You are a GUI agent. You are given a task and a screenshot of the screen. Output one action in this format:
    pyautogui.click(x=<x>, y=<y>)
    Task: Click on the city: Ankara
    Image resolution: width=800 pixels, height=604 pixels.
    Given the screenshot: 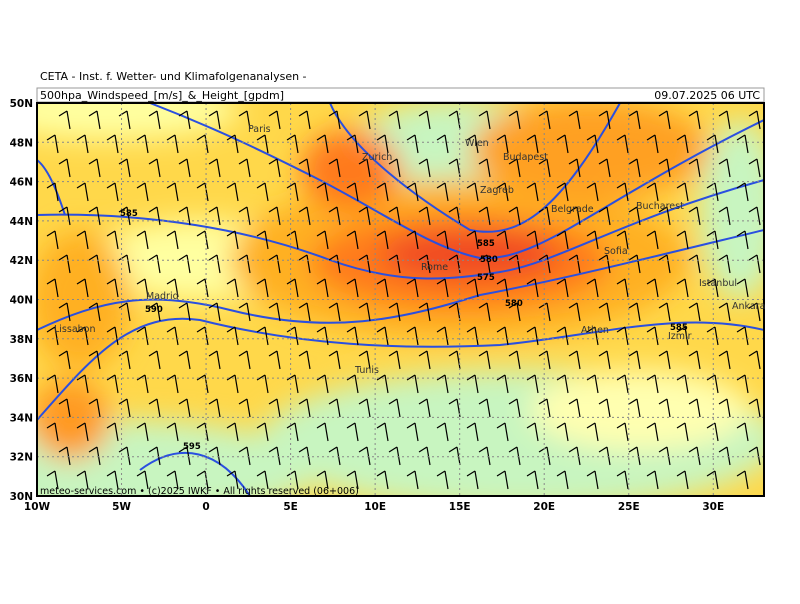 What is the action you would take?
    pyautogui.click(x=748, y=306)
    